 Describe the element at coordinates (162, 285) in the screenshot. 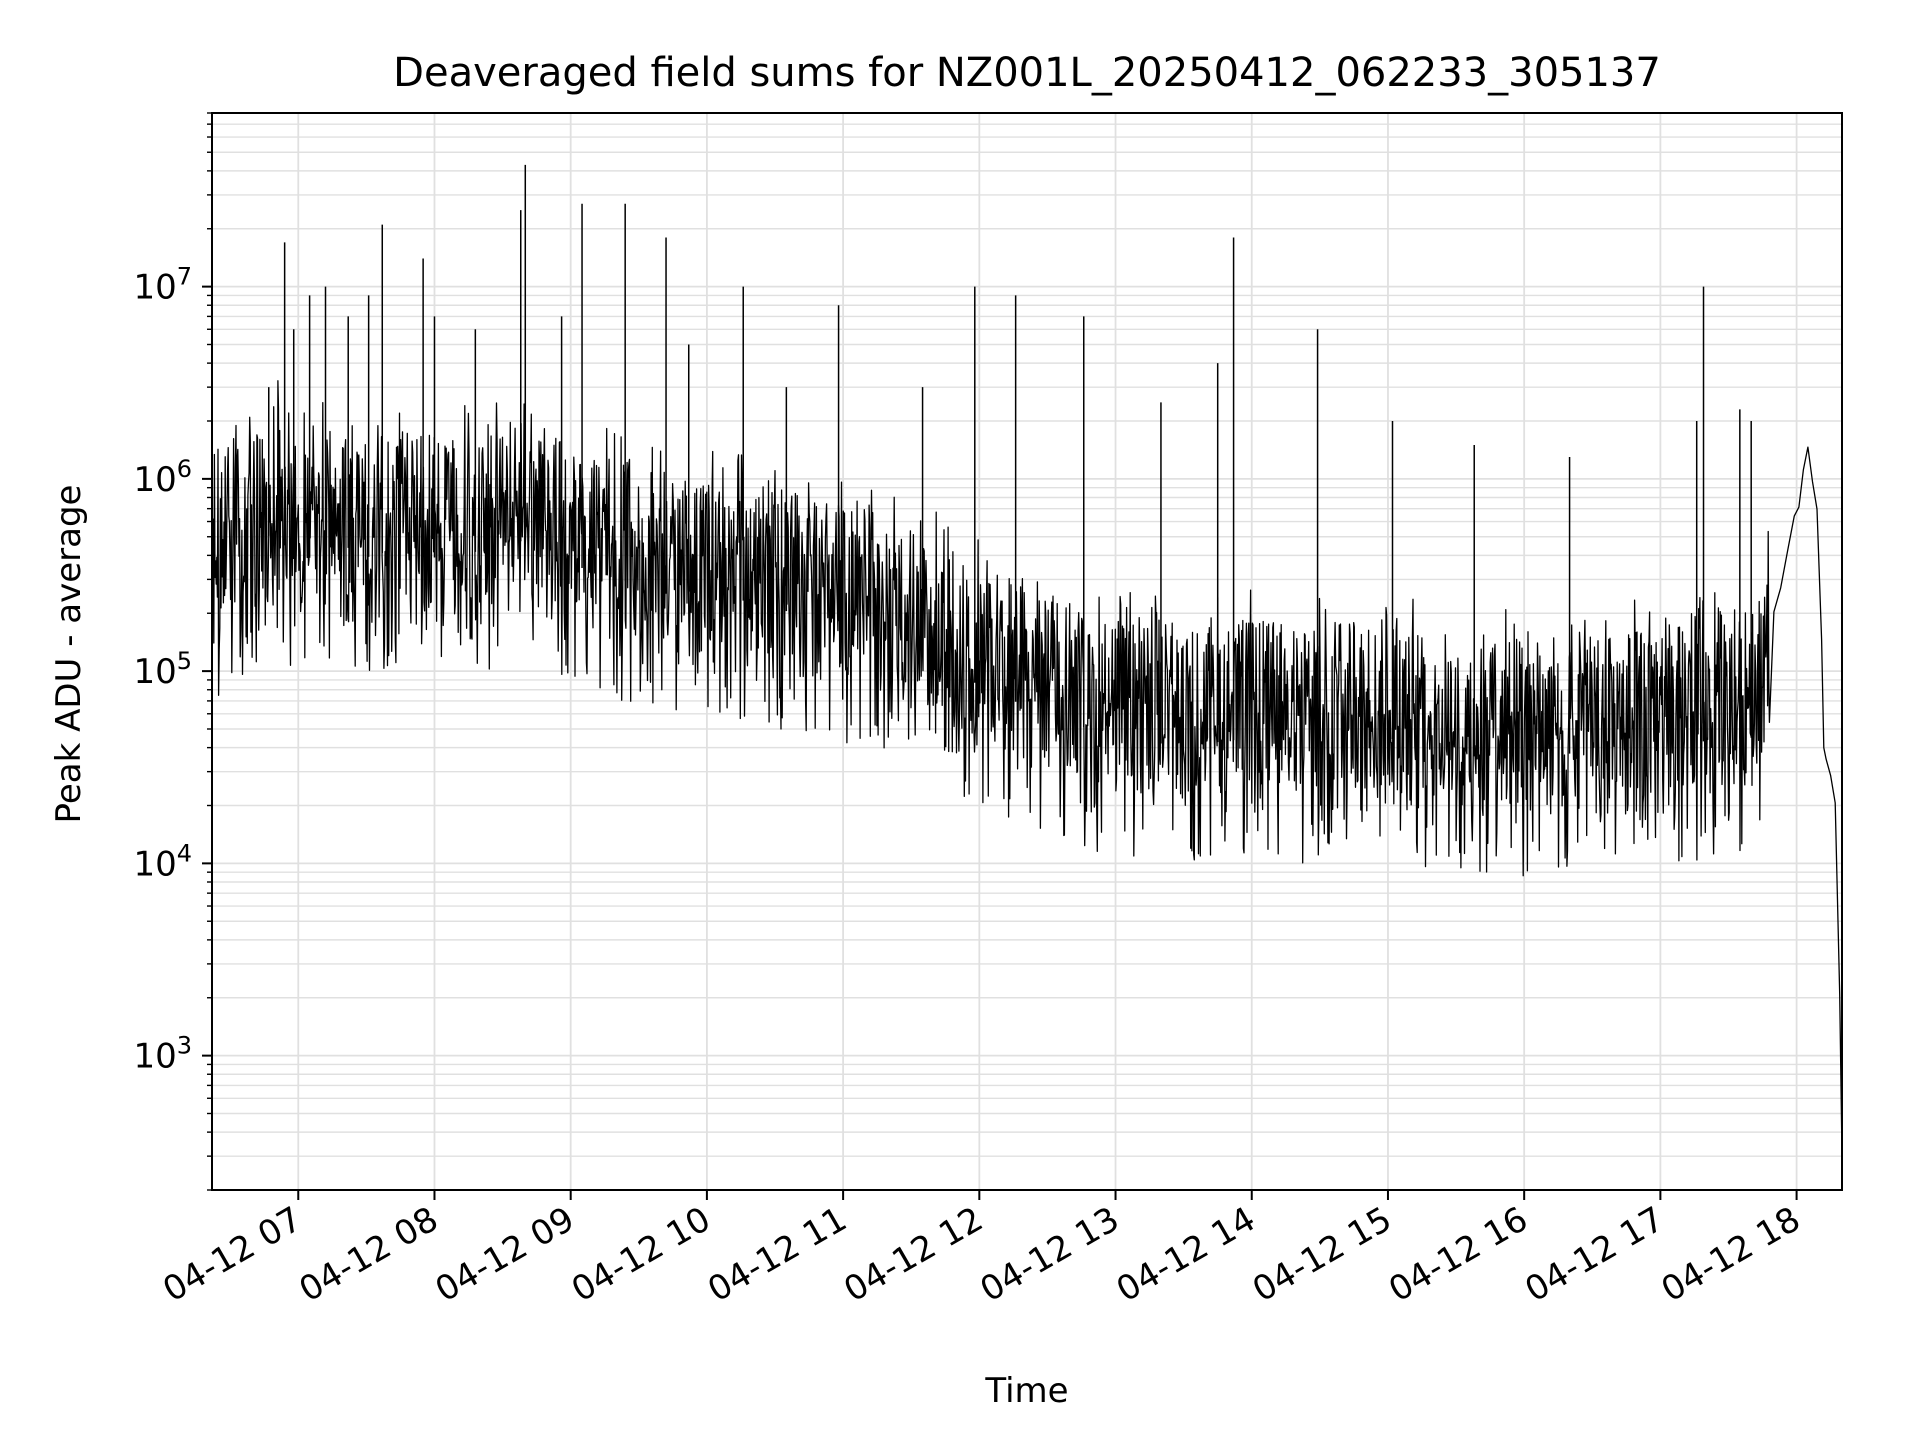

I see `y-tick-label: 10⁷` at that location.